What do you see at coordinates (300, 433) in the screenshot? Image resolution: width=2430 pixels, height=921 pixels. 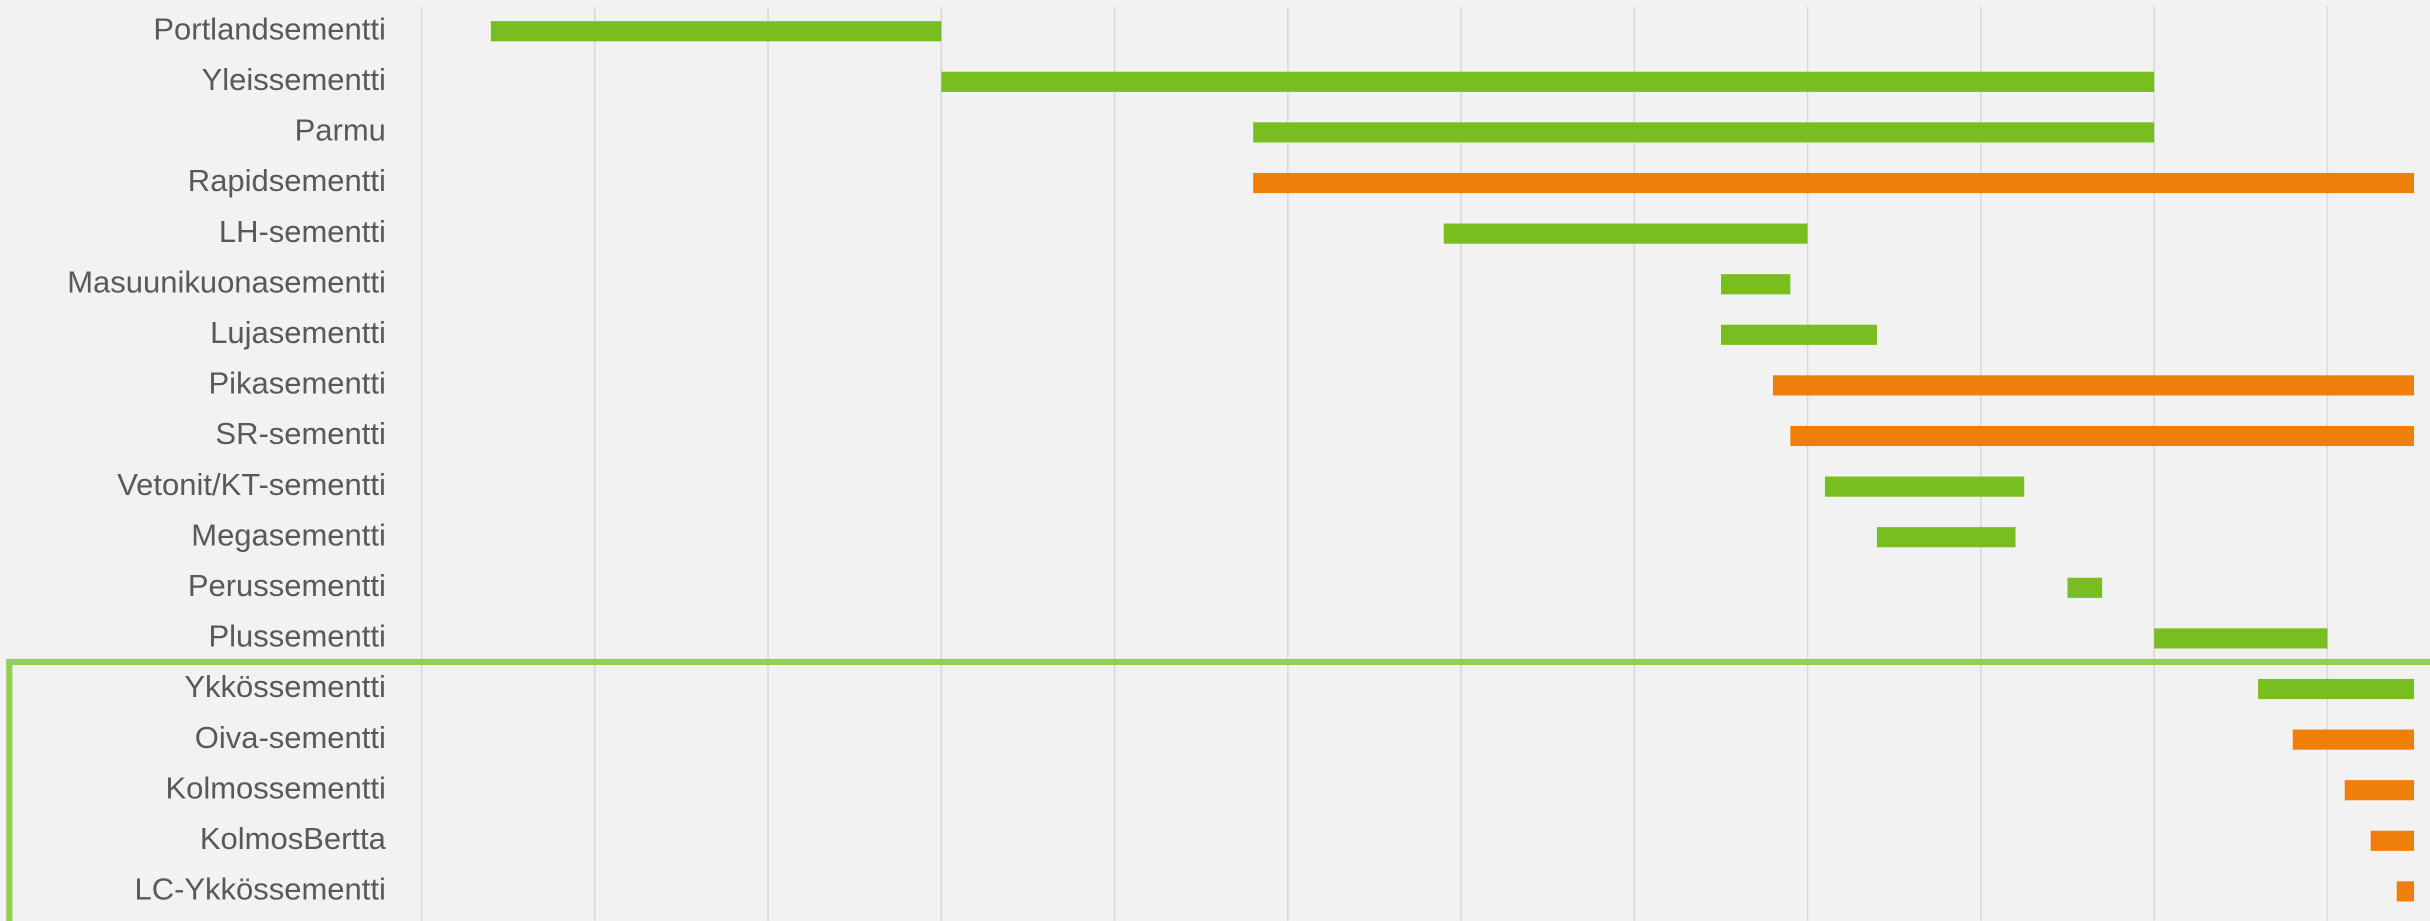 I see `category-label: SR-sementti` at bounding box center [300, 433].